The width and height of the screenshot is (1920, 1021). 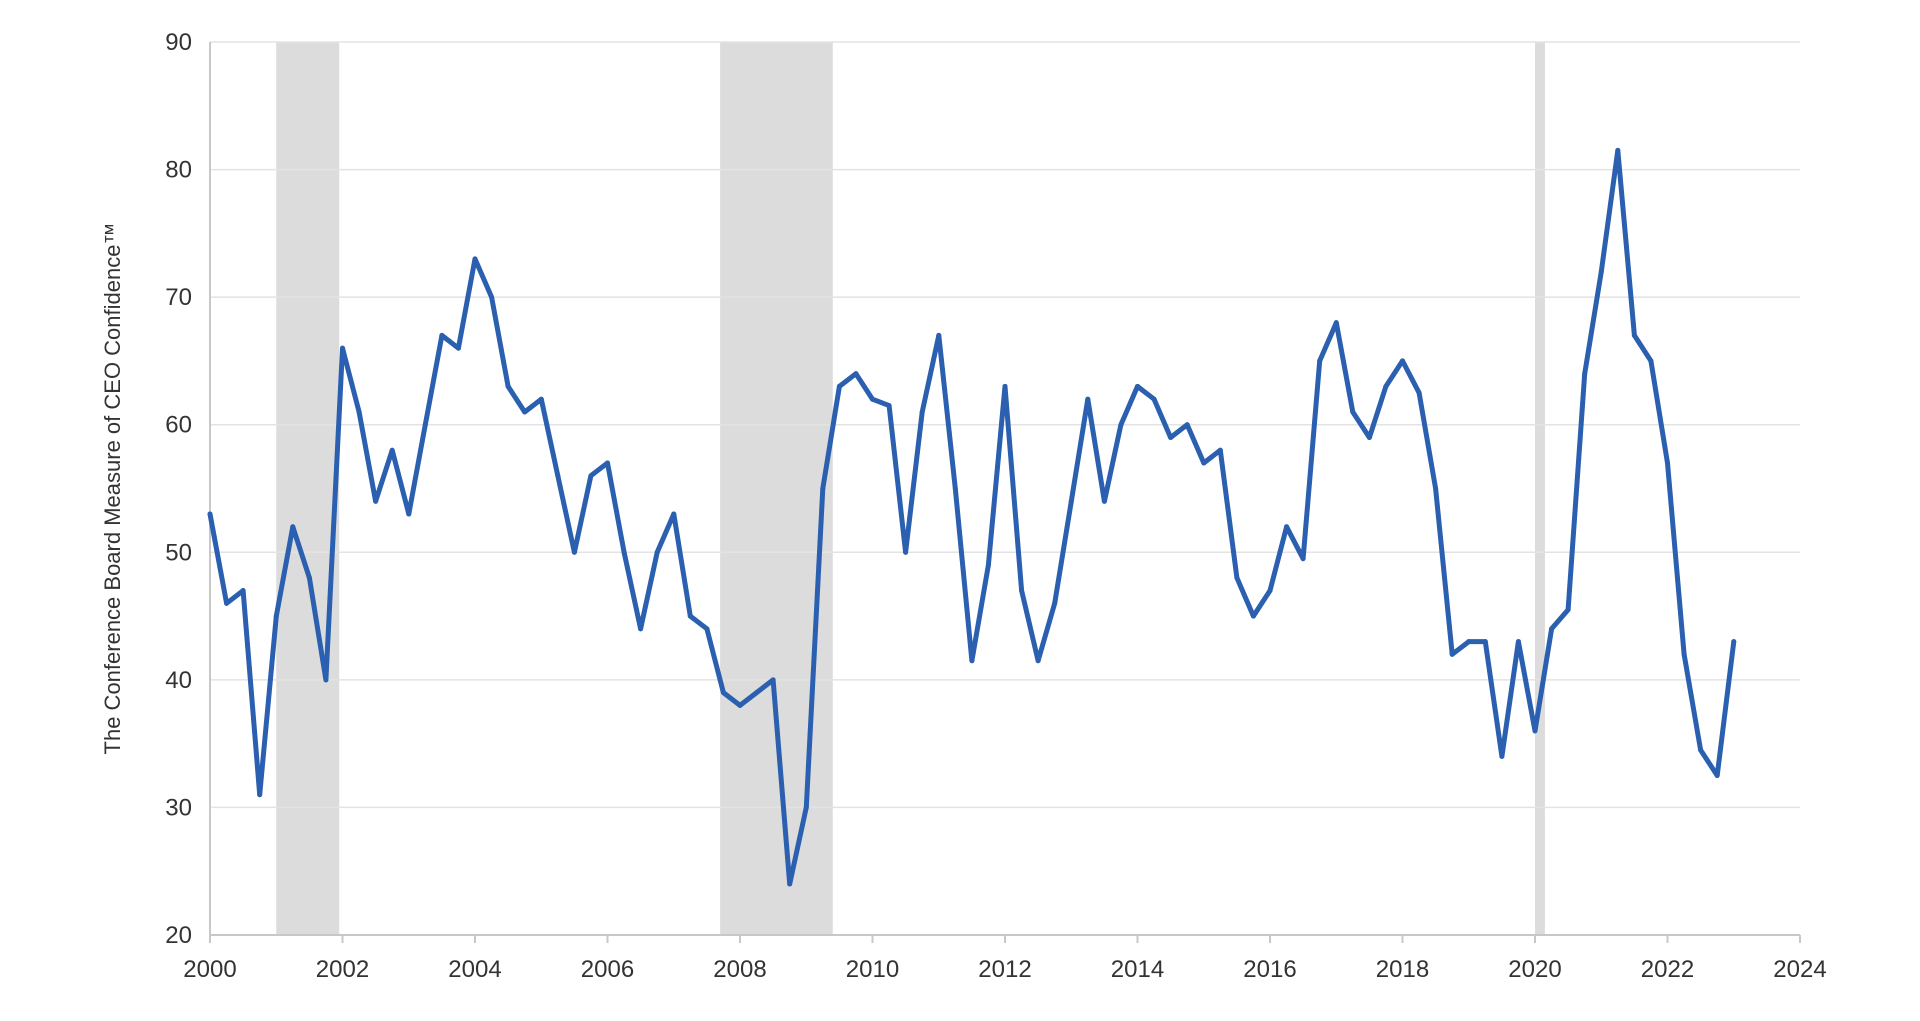 What do you see at coordinates (872, 969) in the screenshot?
I see `x-tick-label: 2010` at bounding box center [872, 969].